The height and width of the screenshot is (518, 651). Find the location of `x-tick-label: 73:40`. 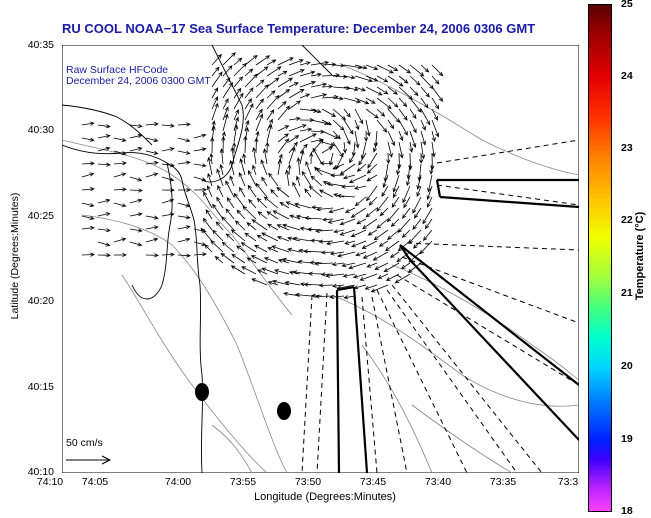

x-tick-label: 73:40 is located at coordinates (438, 482).